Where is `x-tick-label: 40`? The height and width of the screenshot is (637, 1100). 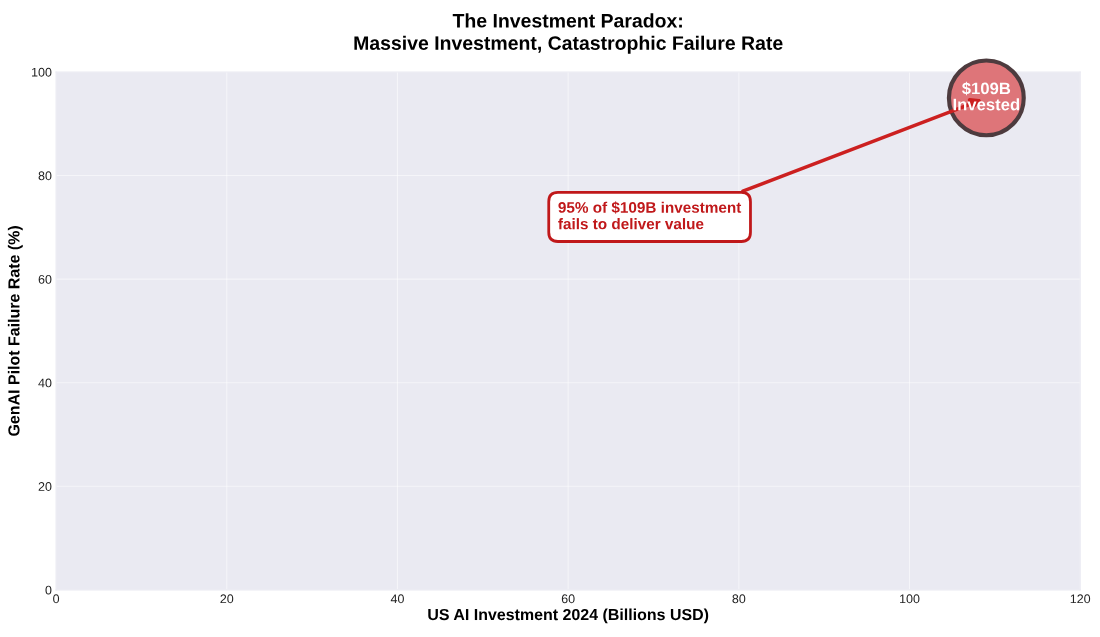
x-tick-label: 40 is located at coordinates (397, 599).